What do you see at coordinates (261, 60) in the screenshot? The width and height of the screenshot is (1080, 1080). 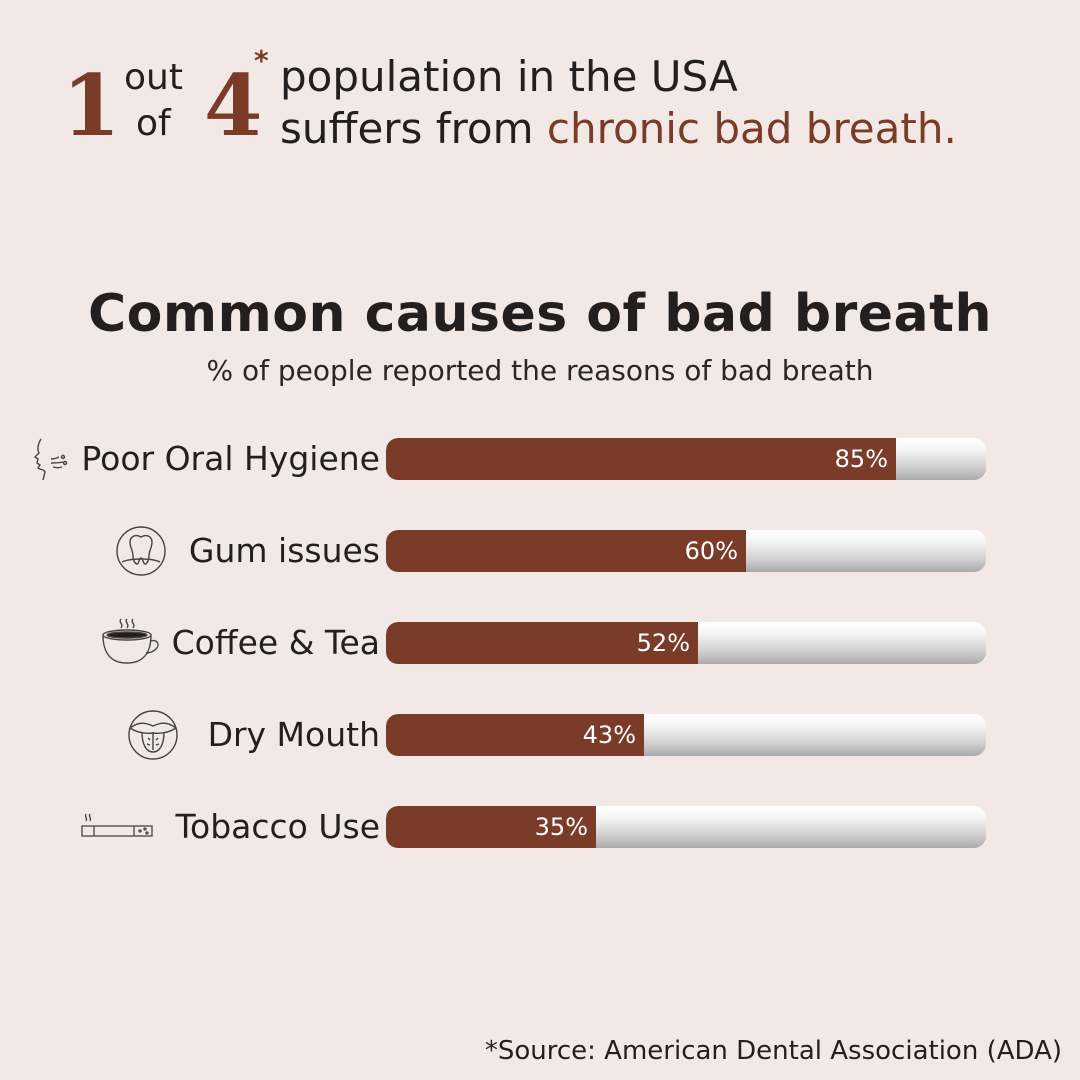 I see `footnote-asterisk: *` at bounding box center [261, 60].